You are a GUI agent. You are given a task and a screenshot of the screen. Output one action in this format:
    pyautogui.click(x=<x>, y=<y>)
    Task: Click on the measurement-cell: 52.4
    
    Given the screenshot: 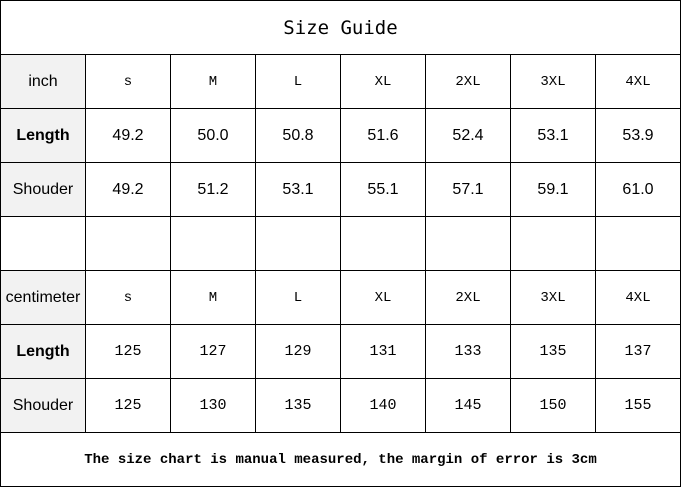 What is the action you would take?
    pyautogui.click(x=468, y=135)
    